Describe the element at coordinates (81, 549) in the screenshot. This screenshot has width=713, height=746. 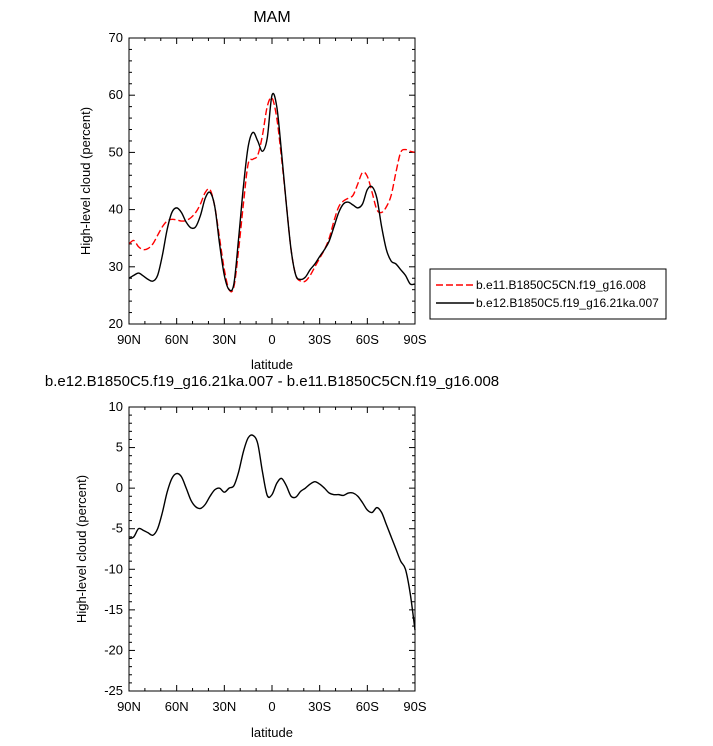
I see `bottom-chart-y-axis-label: High-level cloud (percent)` at that location.